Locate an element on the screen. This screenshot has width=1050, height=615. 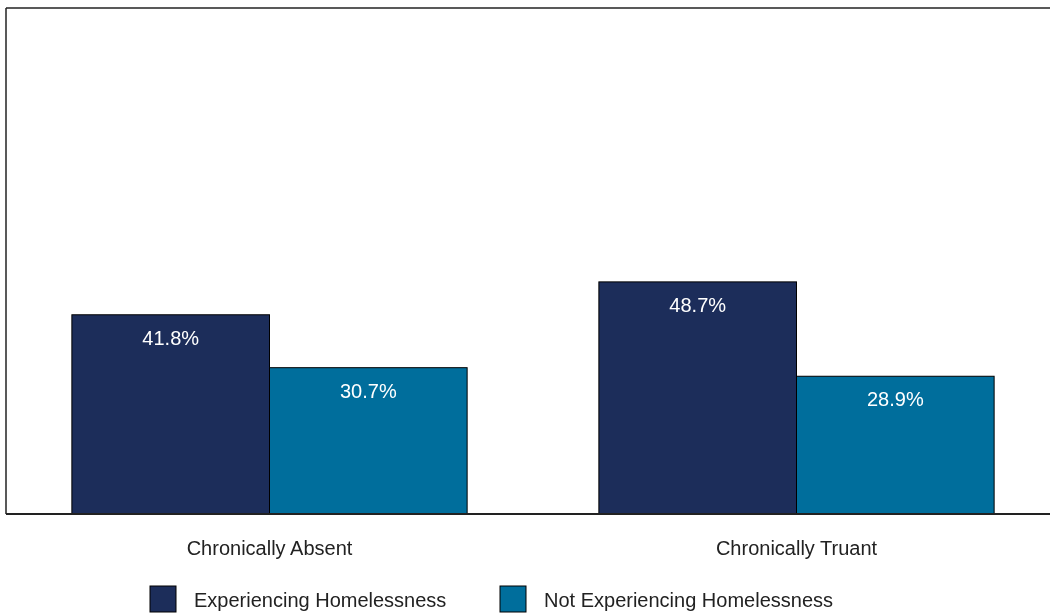
data-label: 41.8% is located at coordinates (171, 337).